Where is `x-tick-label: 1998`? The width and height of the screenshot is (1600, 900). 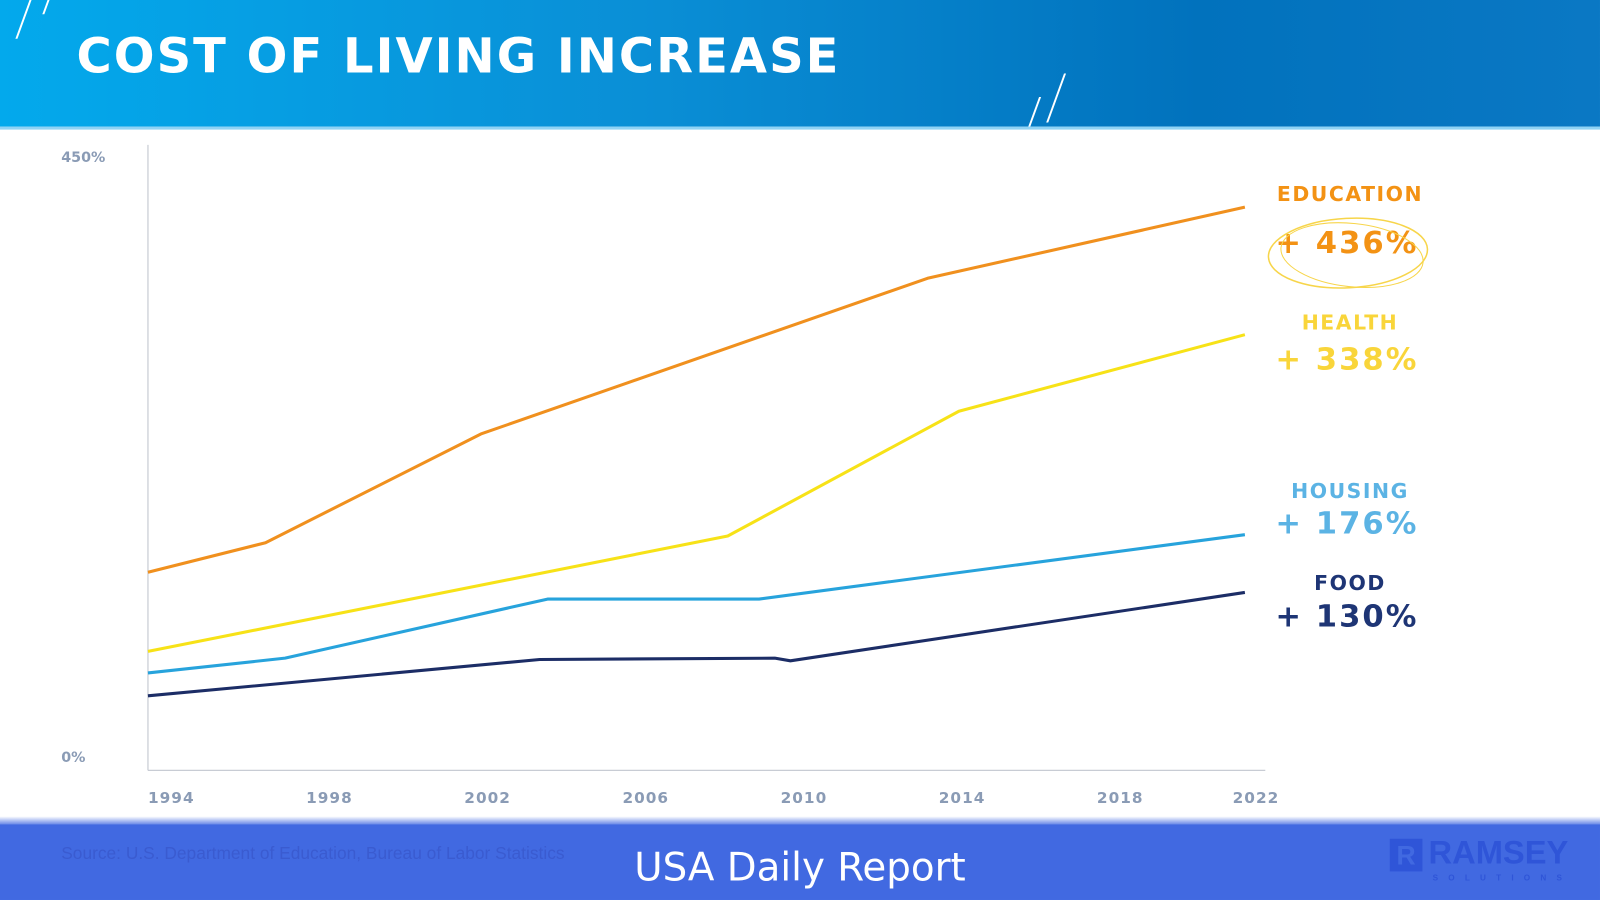 x-tick-label: 1998 is located at coordinates (329, 798).